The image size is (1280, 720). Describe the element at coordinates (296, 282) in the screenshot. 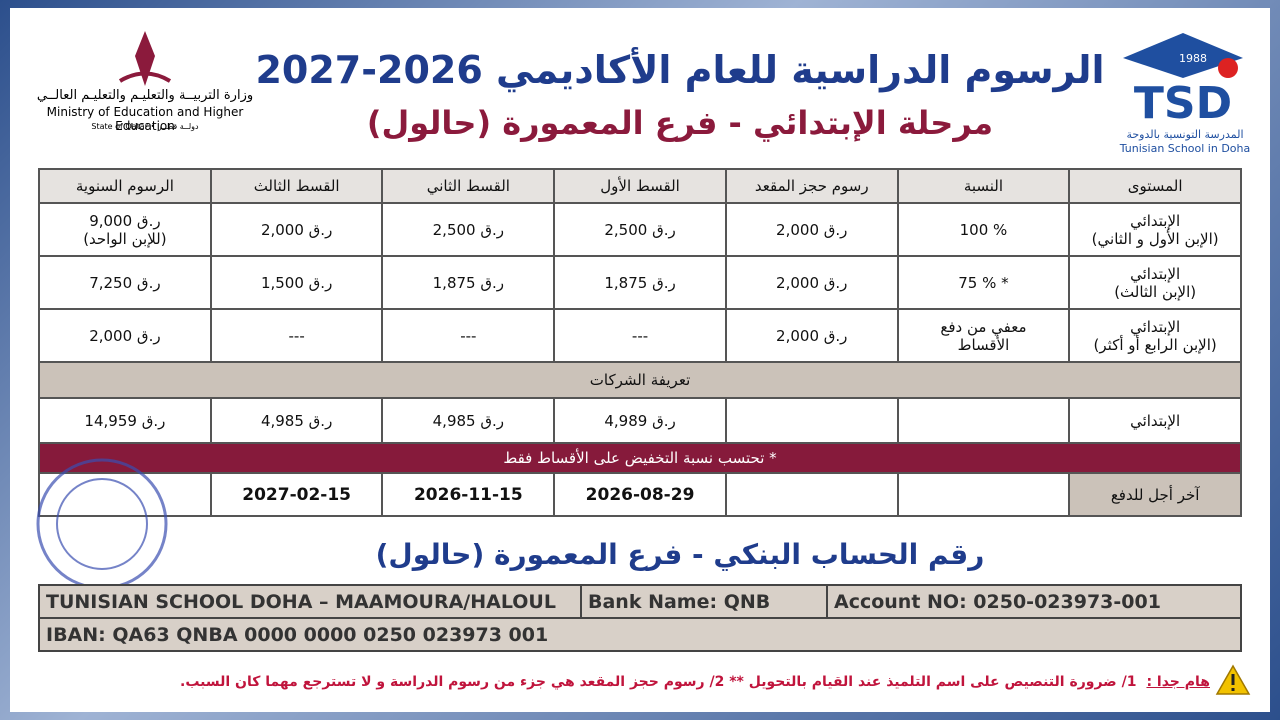

I see `fee-cell: ر.ق 1,500` at that location.